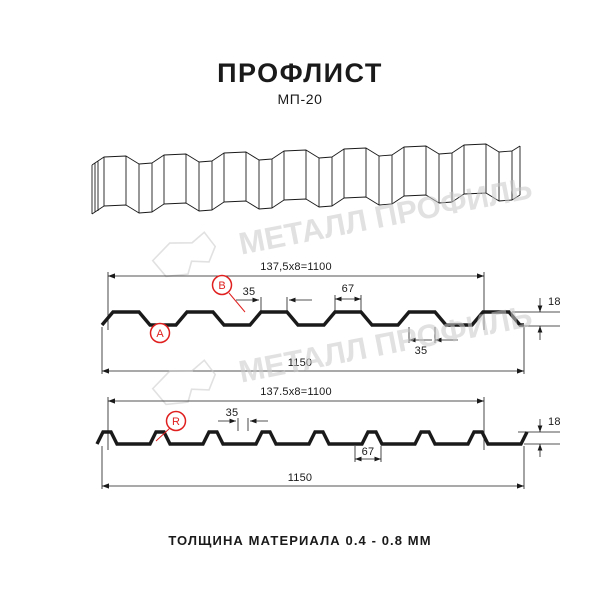 This screenshot has height=600, width=600. What do you see at coordinates (300, 363) in the screenshot?
I see `dimension-label-bottom-overall: 1150` at bounding box center [300, 363].